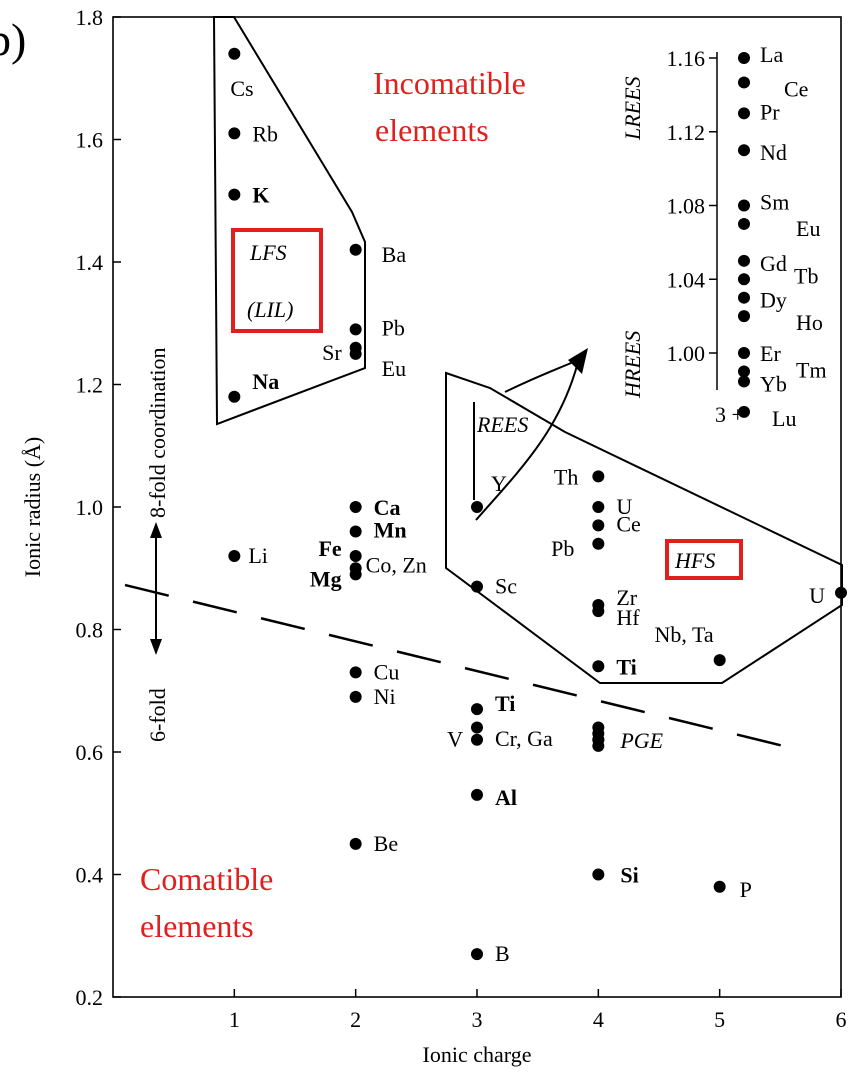 The image size is (853, 1088). What do you see at coordinates (694, 560) in the screenshot?
I see `hfs-label: HFS` at bounding box center [694, 560].